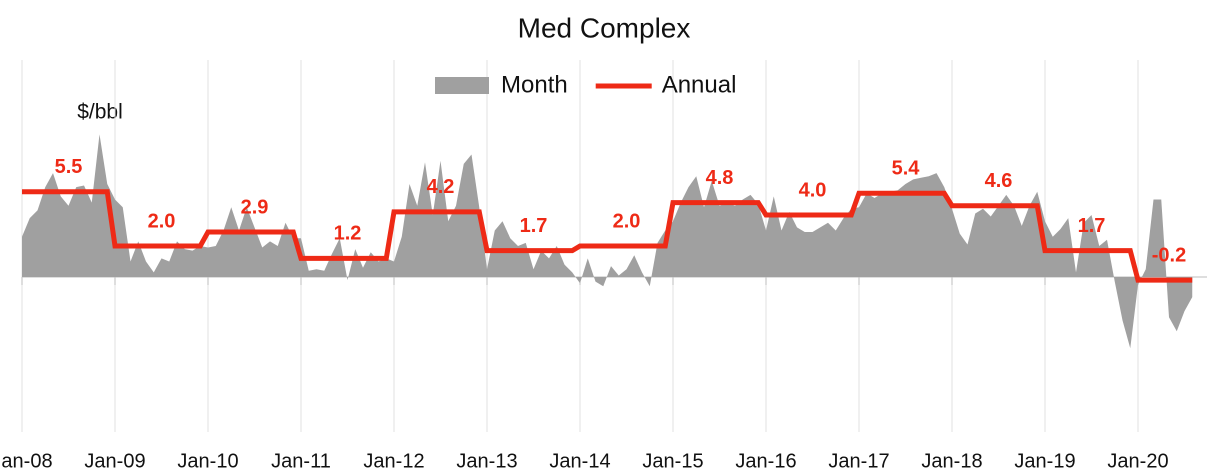 The image size is (1207, 472). Describe the element at coordinates (1137, 461) in the screenshot. I see `x-tick-label: Jan-20` at that location.